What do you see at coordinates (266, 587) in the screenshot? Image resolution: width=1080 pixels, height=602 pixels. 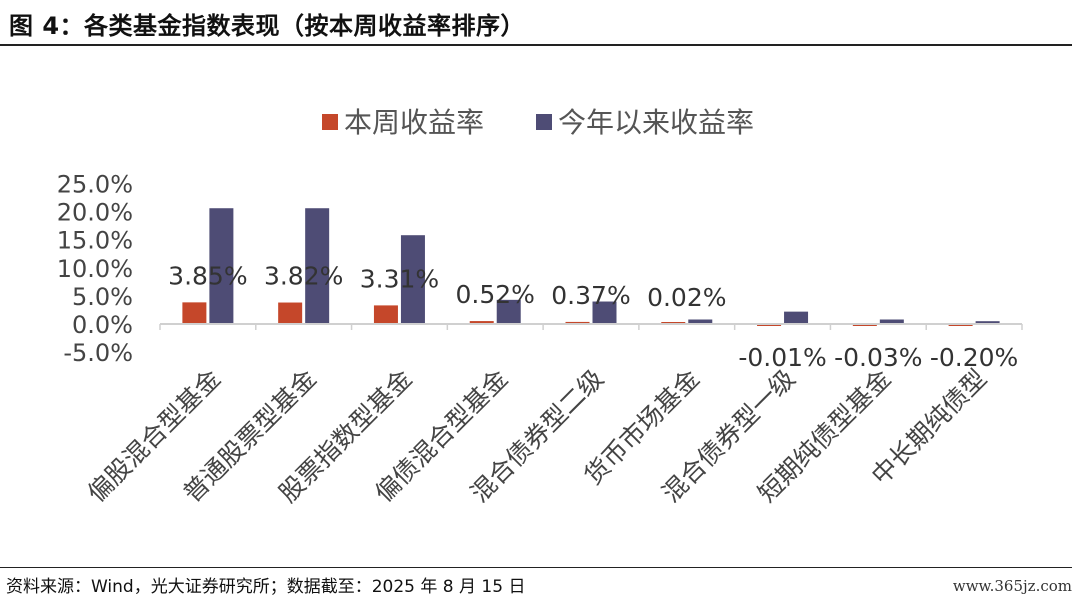 I see `source-note: 资料来源：Wind，光大证券研究所；数据截至：2025 年 8 月 15 日` at bounding box center [266, 587].